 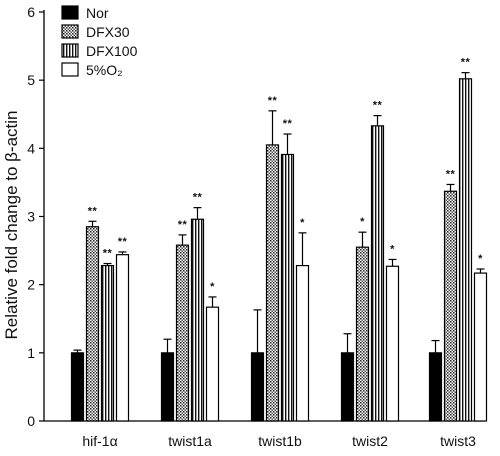 What do you see at coordinates (31, 80) in the screenshot?
I see `y-tick-label: 5` at bounding box center [31, 80].